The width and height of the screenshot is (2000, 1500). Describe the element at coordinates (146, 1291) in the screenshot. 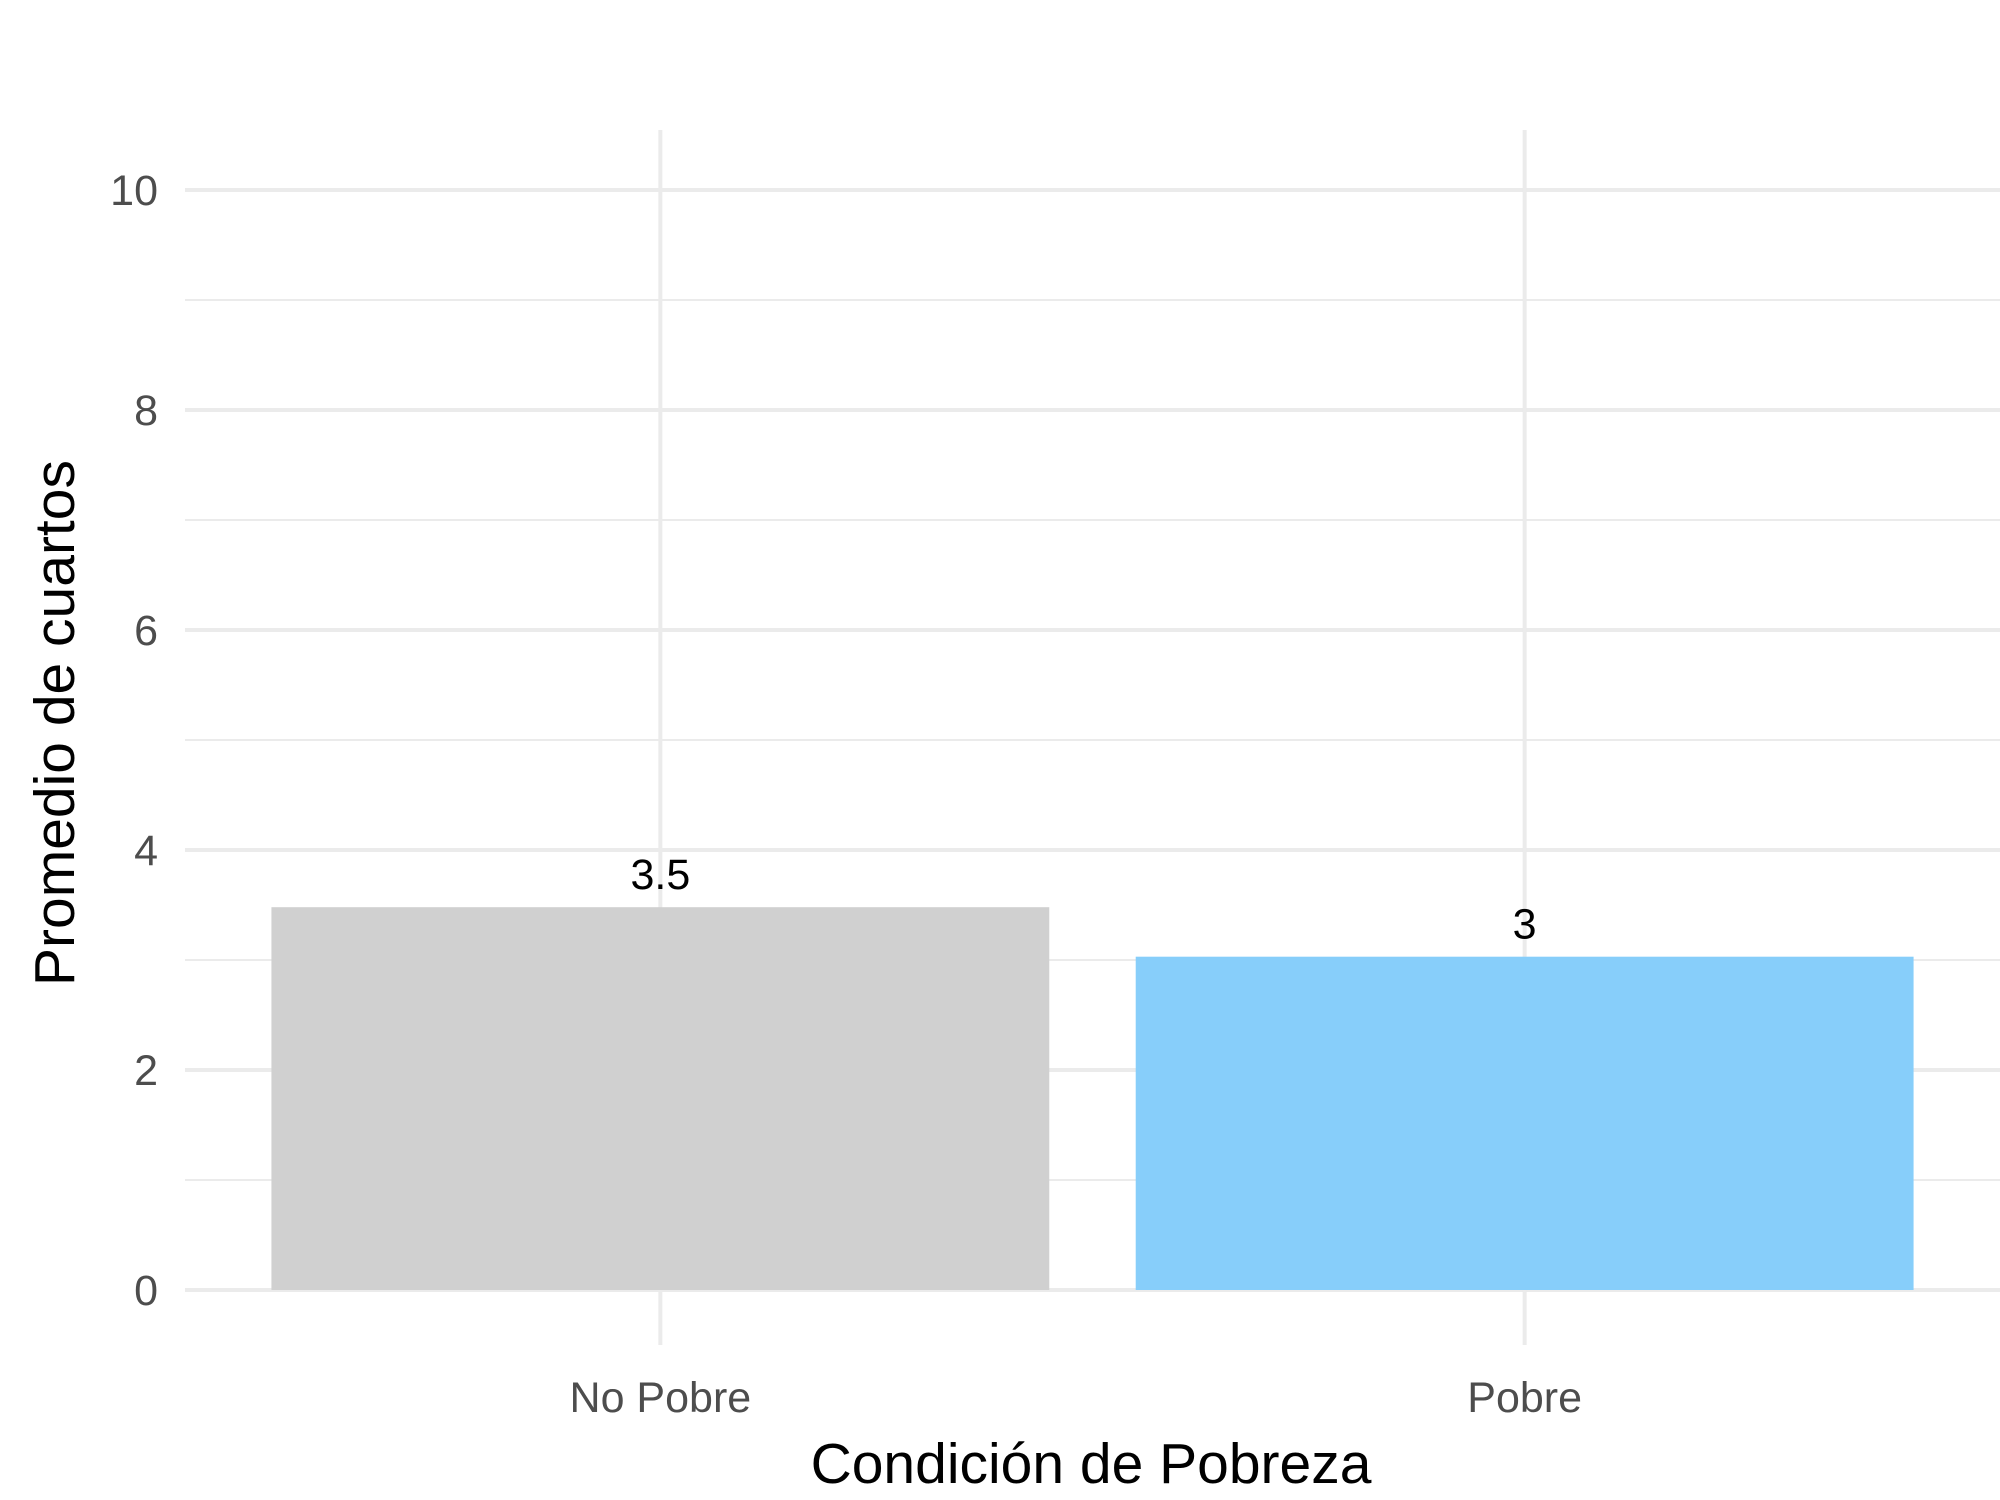

I see `y-tick-label: 0` at that location.